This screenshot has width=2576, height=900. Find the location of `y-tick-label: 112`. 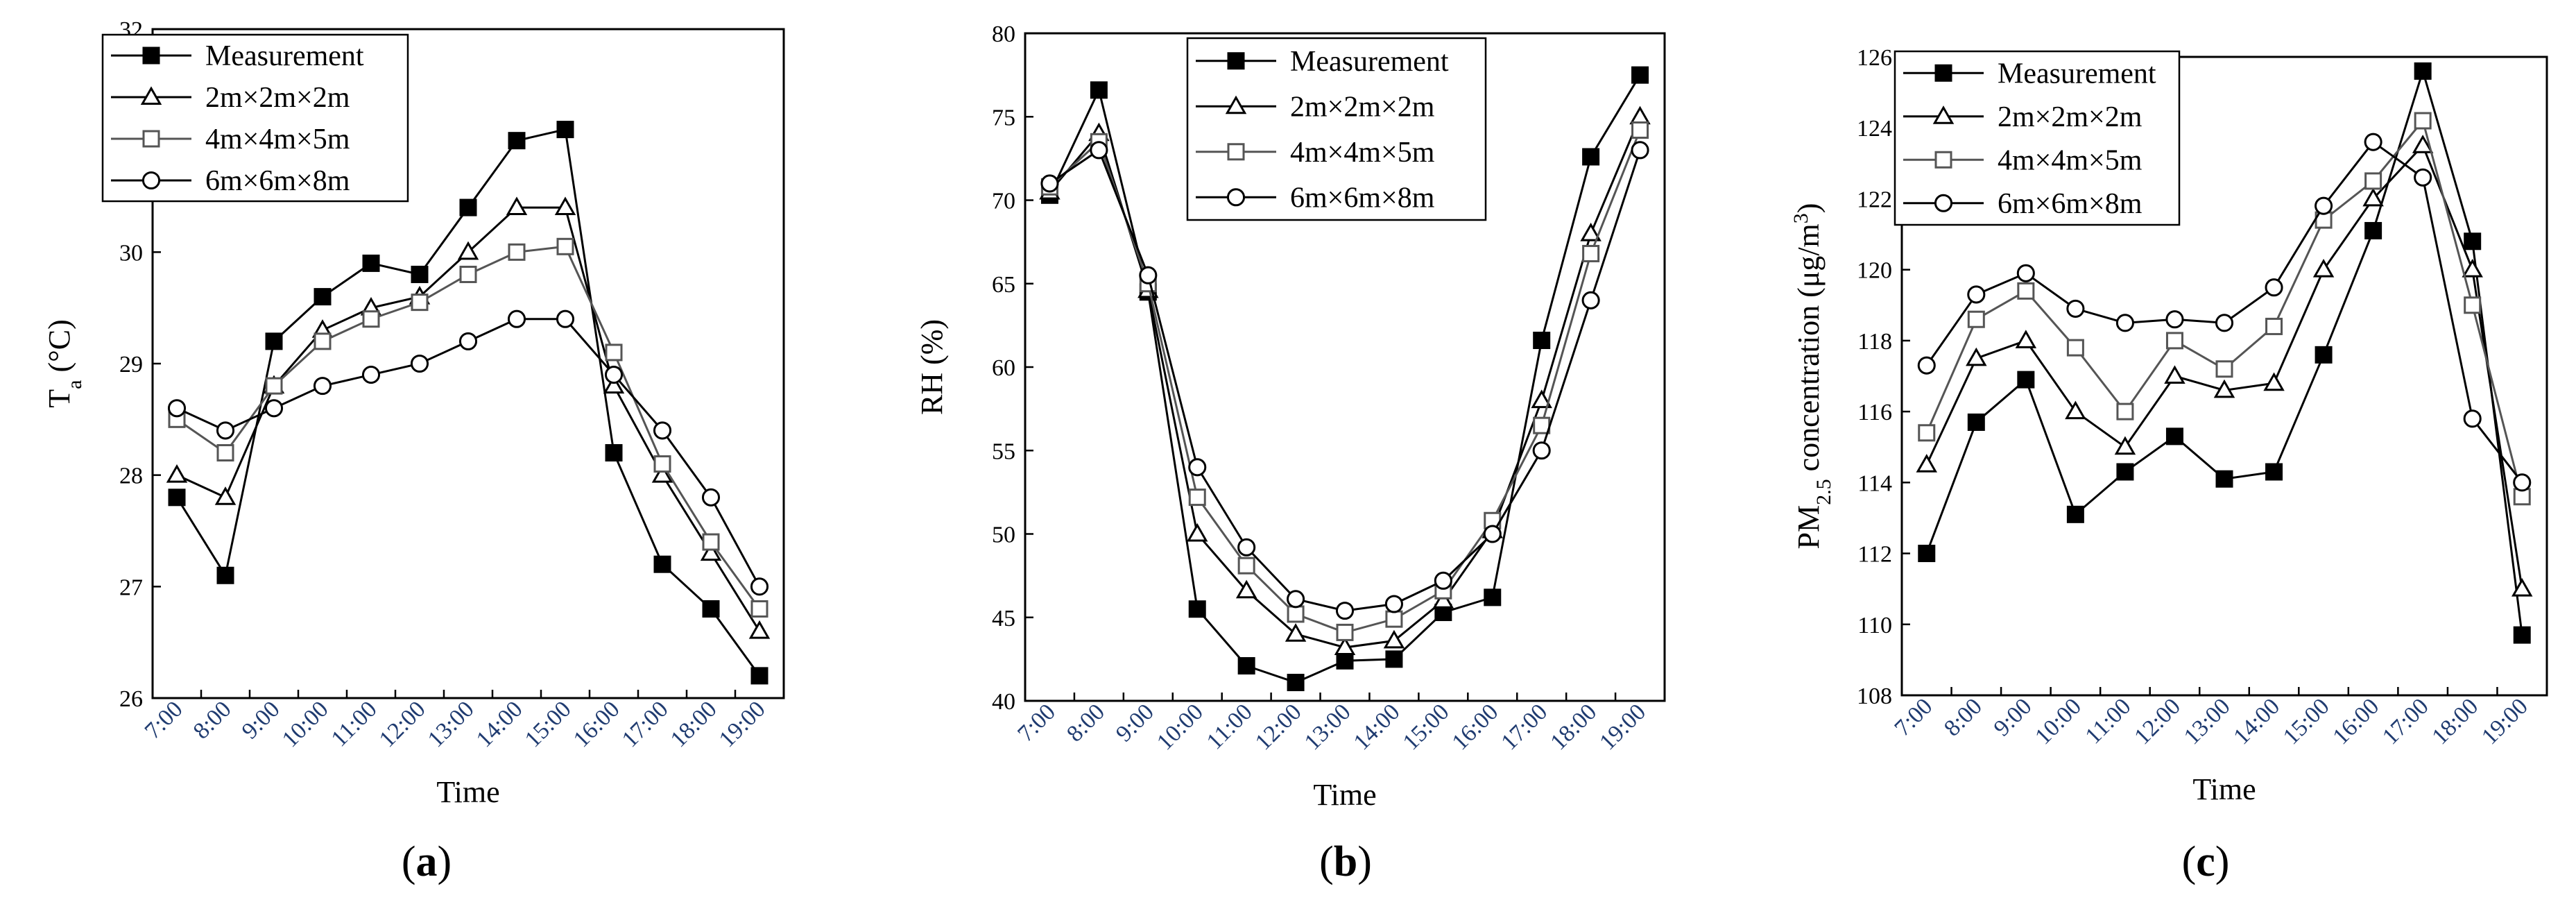

y-tick-label: 112 is located at coordinates (1874, 555).